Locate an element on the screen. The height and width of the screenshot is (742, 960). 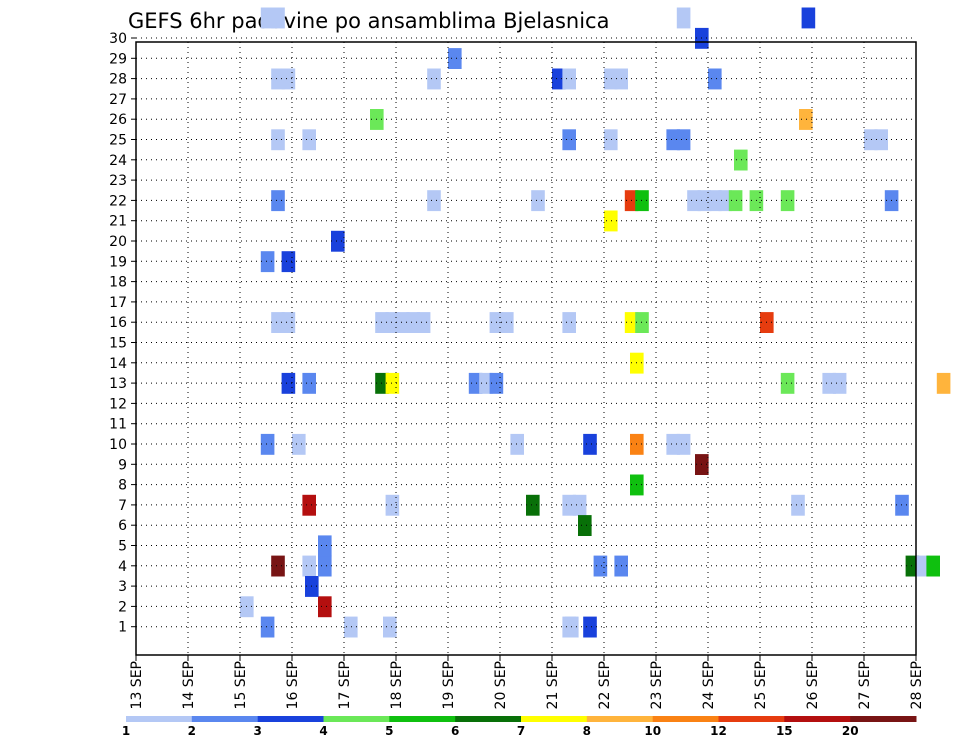
colorbar-label: 2 is located at coordinates (192, 731).